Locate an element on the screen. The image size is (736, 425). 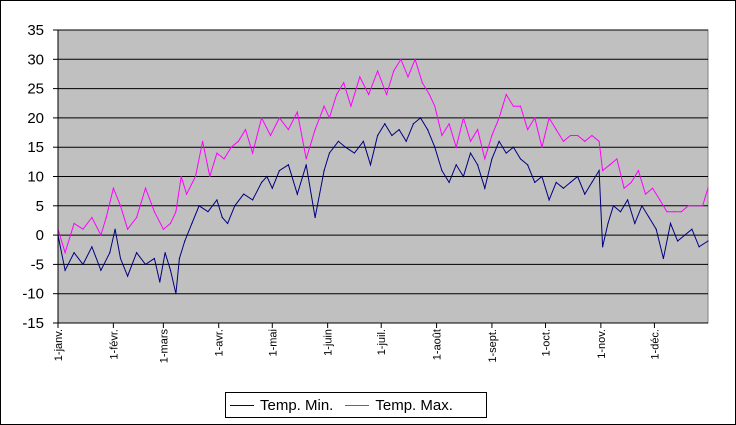
y-tick-label: 15 is located at coordinates (35, 147).